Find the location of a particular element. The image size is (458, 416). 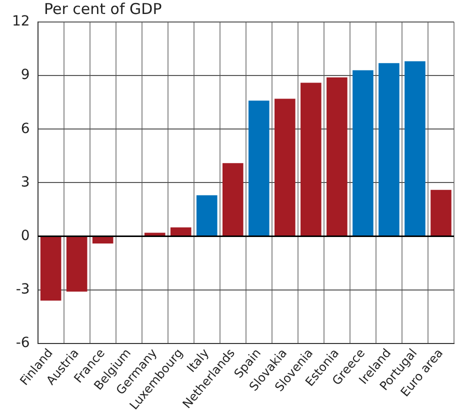

y-tick-label: 9 is located at coordinates (25, 75).